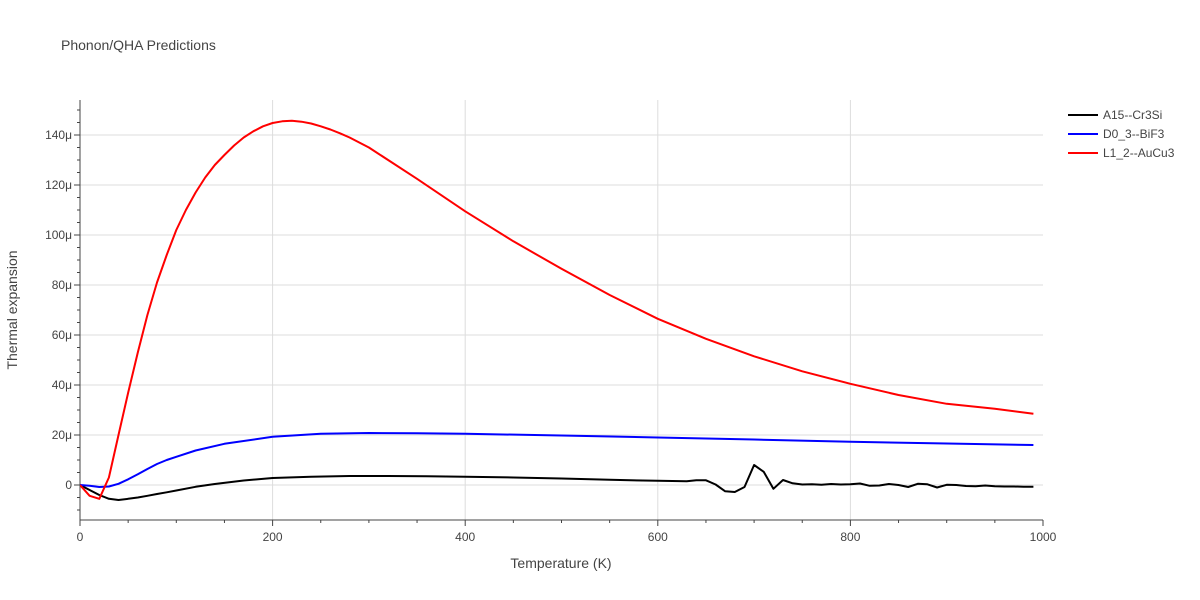  What do you see at coordinates (465, 537) in the screenshot?
I see `x-tick-label: 400` at bounding box center [465, 537].